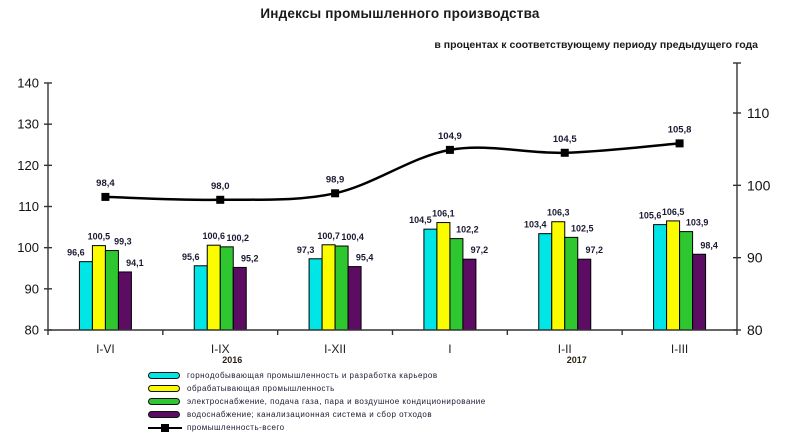  What do you see at coordinates (341, 288) in the screenshot?
I see `bar-2-I-XII` at bounding box center [341, 288].